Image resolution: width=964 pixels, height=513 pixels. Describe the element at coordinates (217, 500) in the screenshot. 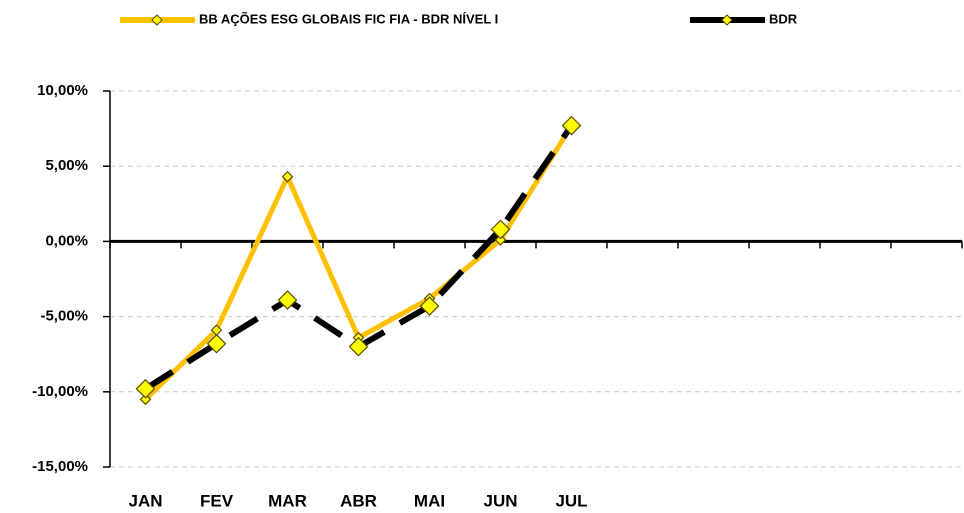

I see `x-tick-label: FEV` at that location.